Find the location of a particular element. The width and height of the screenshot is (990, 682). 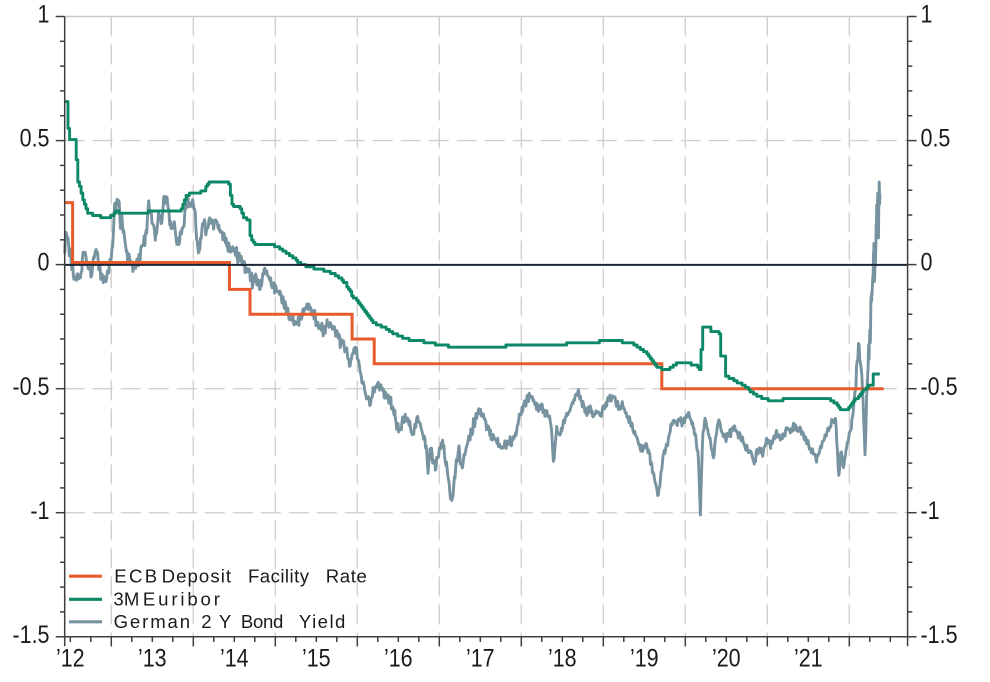

svg-text: ’14 is located at coordinates (234, 658).